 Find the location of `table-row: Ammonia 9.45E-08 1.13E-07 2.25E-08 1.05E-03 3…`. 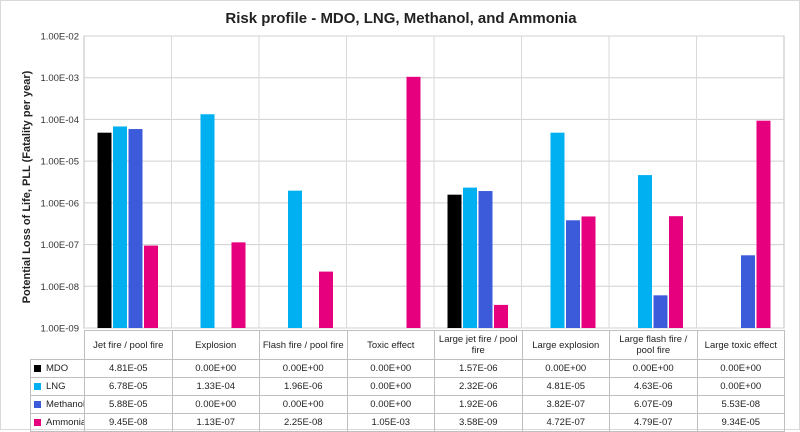

table-row: Ammonia 9.45E-08 1.13E-07 2.25E-08 1.05E-03 3… is located at coordinates (407, 422).